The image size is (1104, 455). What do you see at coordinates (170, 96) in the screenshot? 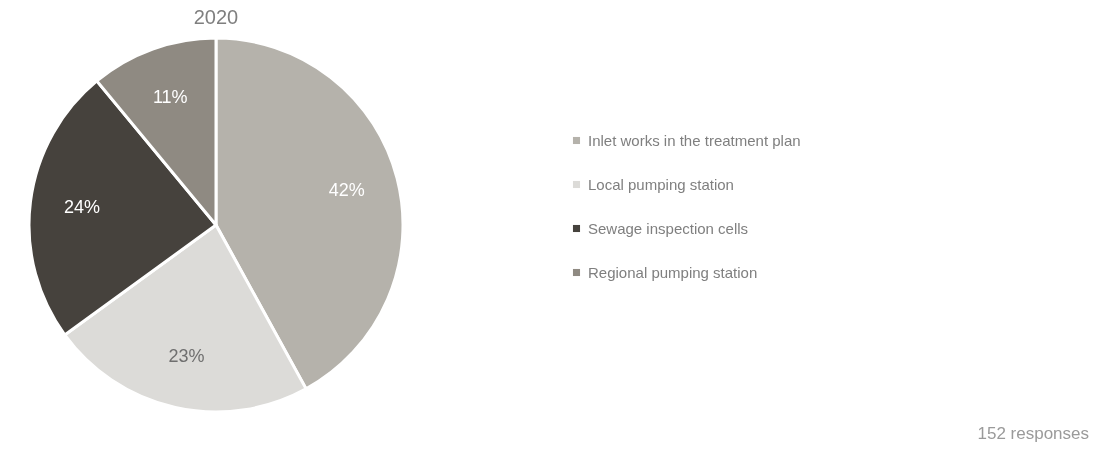
I see `data-label: 11%` at bounding box center [170, 96].